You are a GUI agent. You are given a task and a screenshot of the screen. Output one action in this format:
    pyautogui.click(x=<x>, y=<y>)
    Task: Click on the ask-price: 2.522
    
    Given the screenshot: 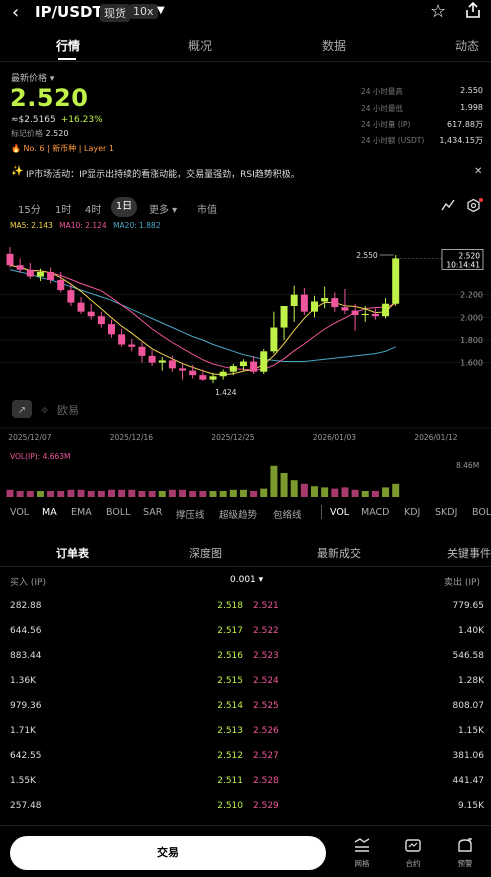 What is the action you would take?
    pyautogui.click(x=266, y=631)
    